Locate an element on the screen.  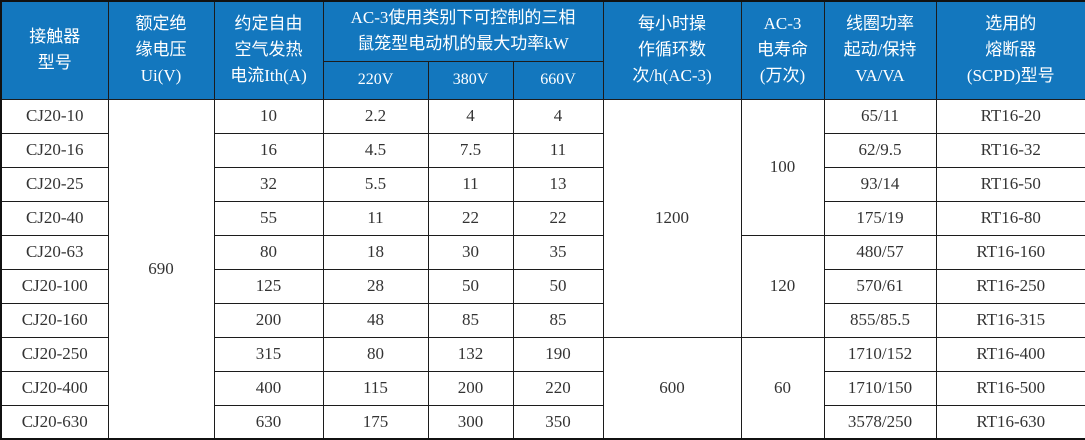
header-ac3-power-group: AC-3使用类别下可控制的三相 鼠笼型电动机的最大功率kW is located at coordinates (463, 31).